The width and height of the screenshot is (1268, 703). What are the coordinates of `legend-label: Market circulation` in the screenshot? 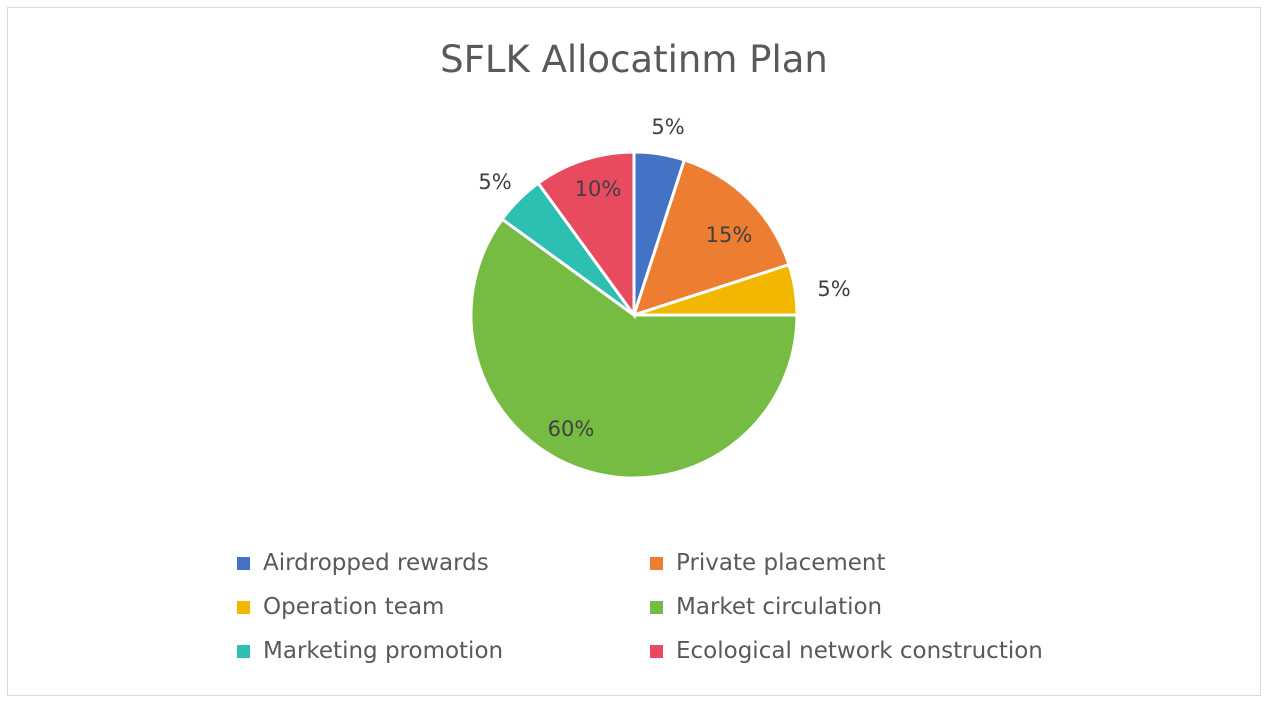 It's located at (779, 607).